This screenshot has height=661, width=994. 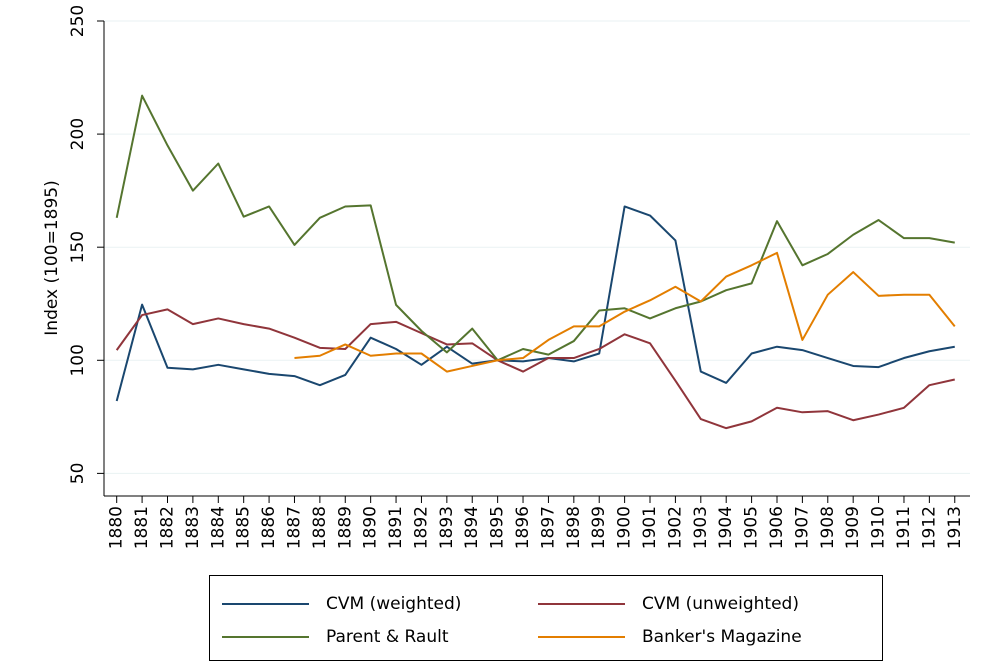 I want to click on x-tick-label: 1890, so click(x=371, y=527).